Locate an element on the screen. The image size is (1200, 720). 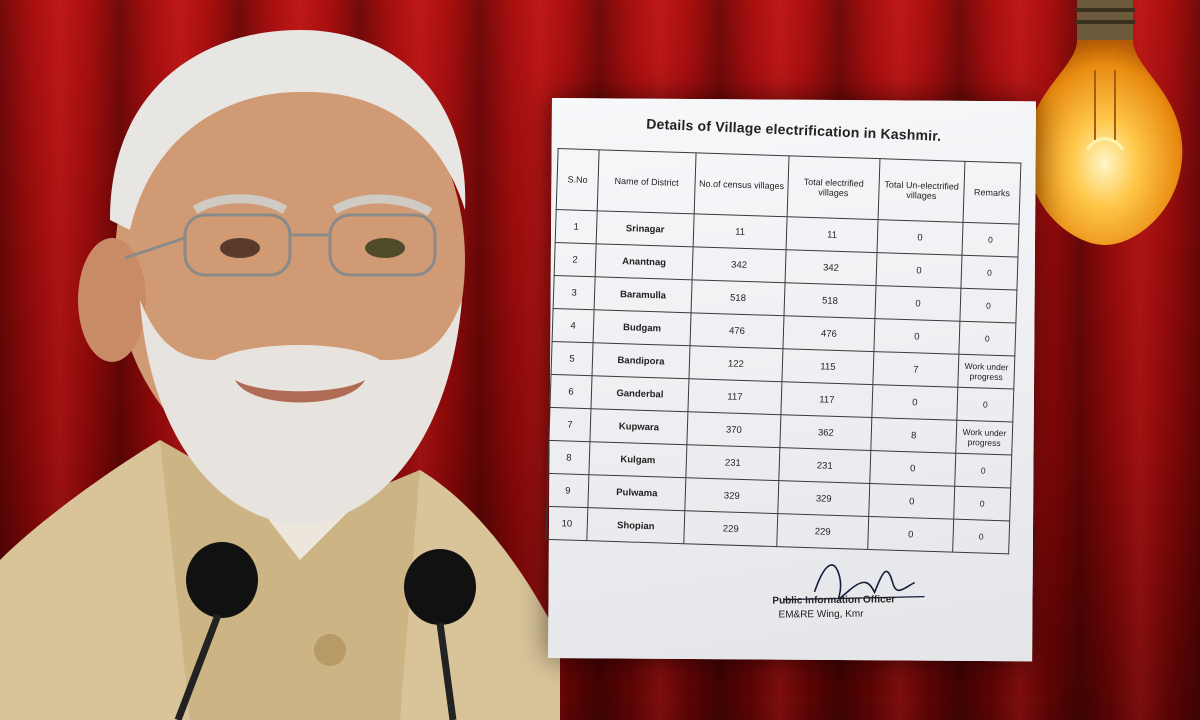
cell-electrified: 329 is located at coordinates (823, 498).